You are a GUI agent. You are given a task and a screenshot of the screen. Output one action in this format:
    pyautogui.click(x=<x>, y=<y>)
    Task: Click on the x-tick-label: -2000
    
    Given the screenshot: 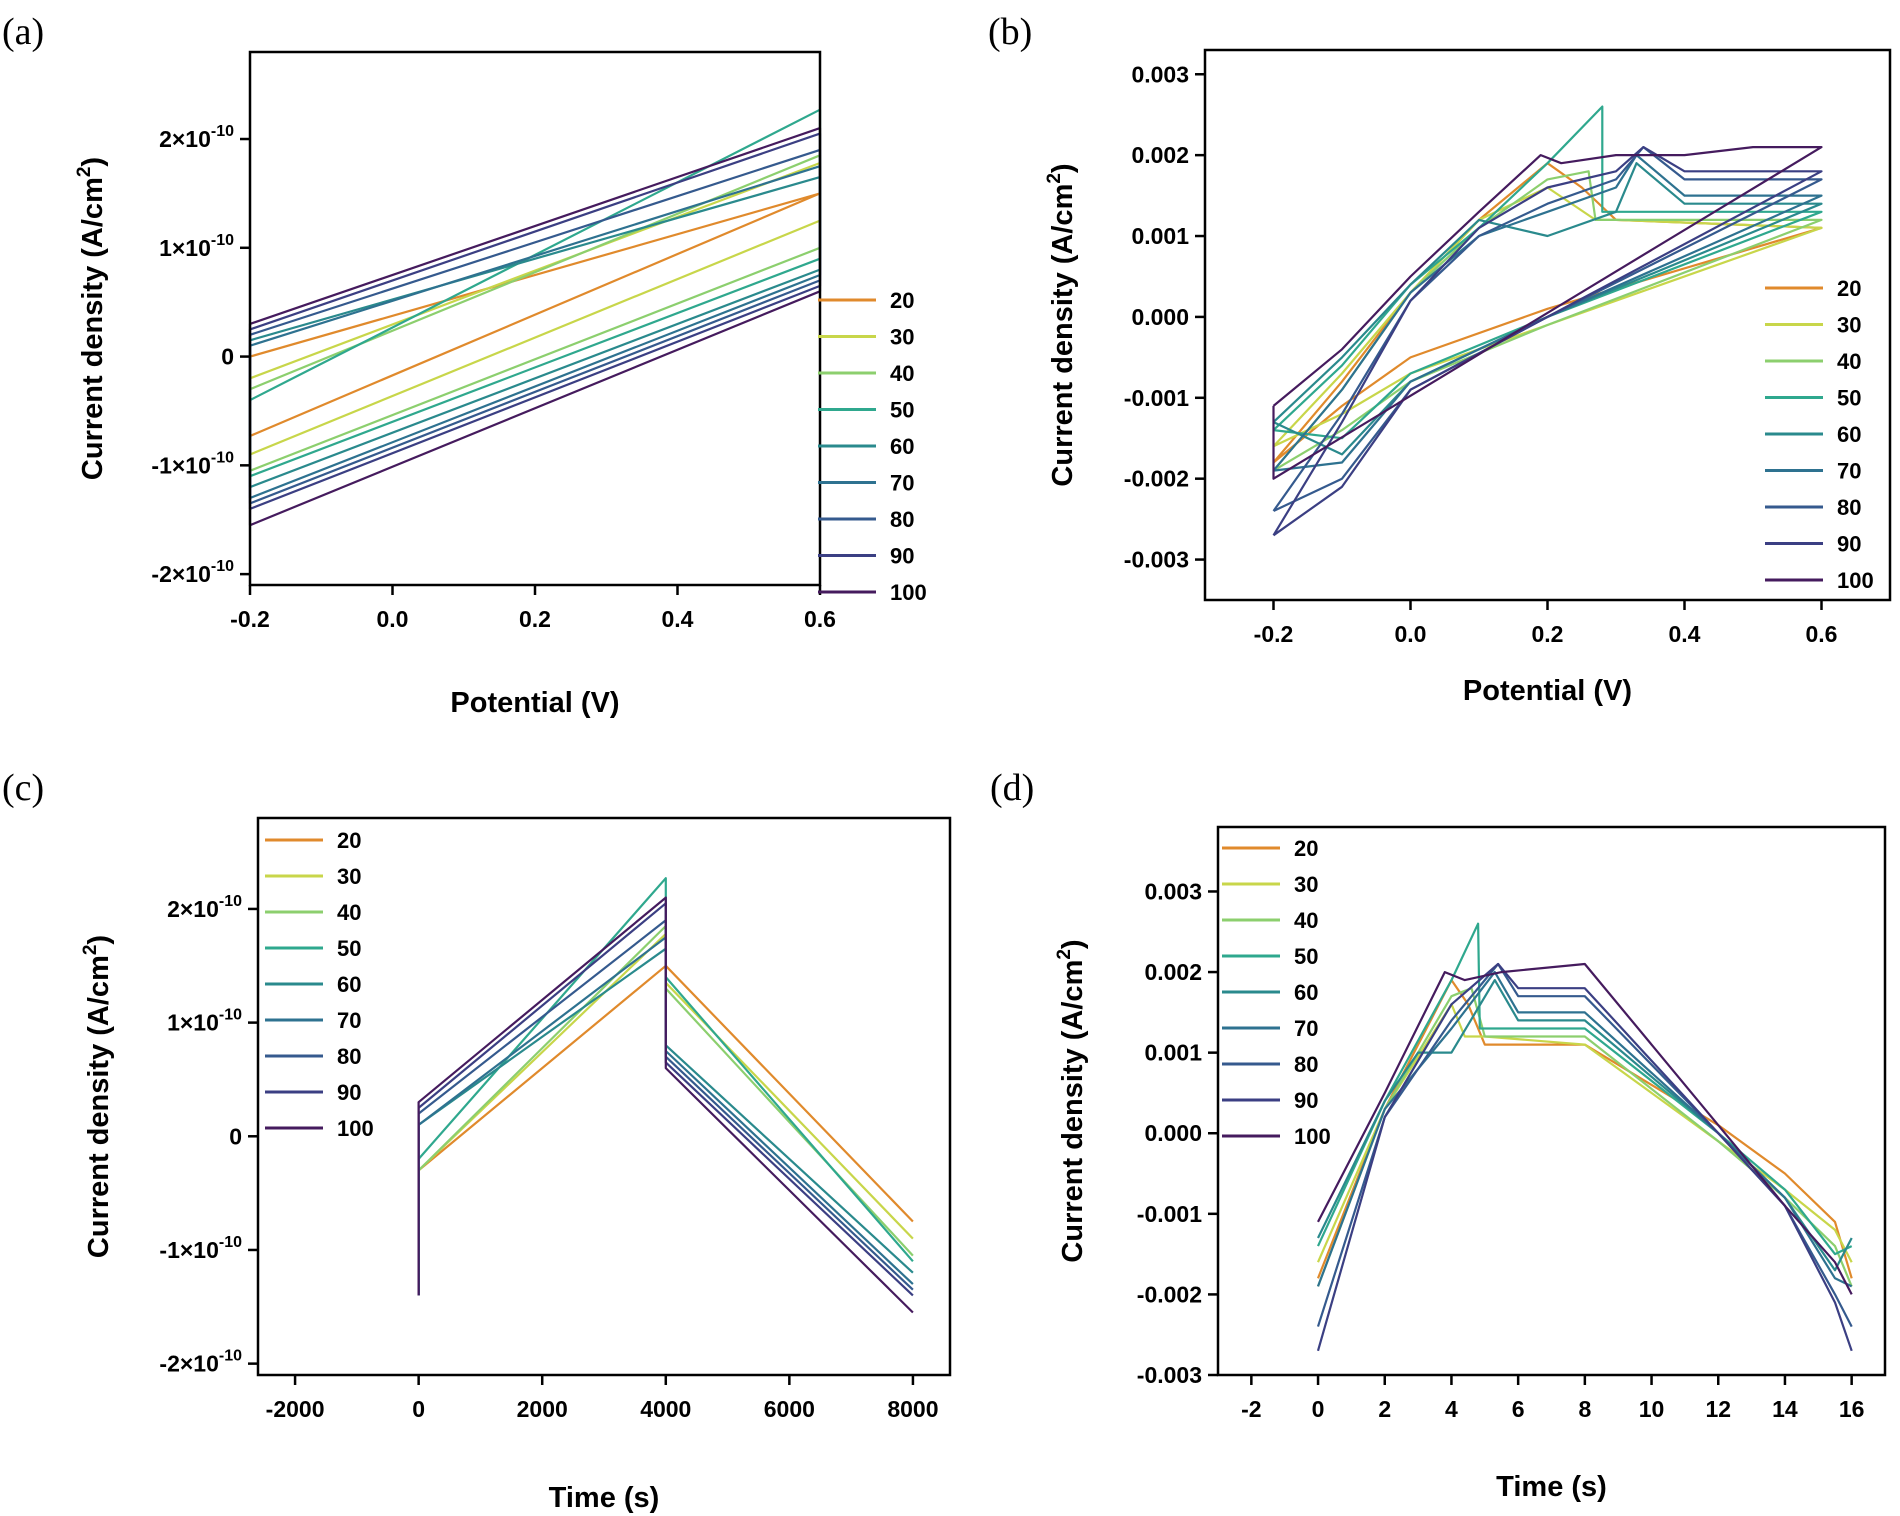 What is the action you would take?
    pyautogui.click(x=295, y=1409)
    